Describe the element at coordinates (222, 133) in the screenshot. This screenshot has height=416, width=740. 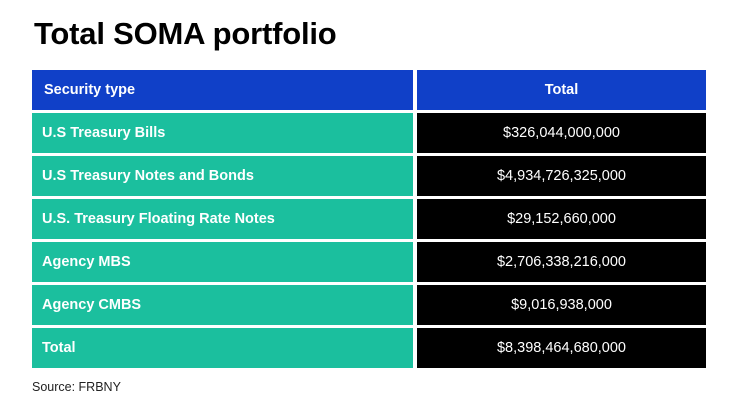
I see `security-type-cell: U.S Treasury Bills` at that location.